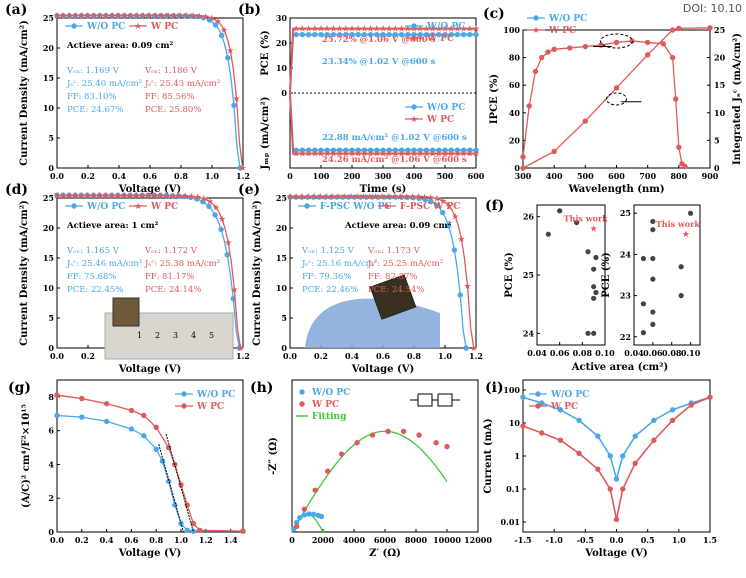  I want to click on d-ruler-number: 4, so click(193, 335).